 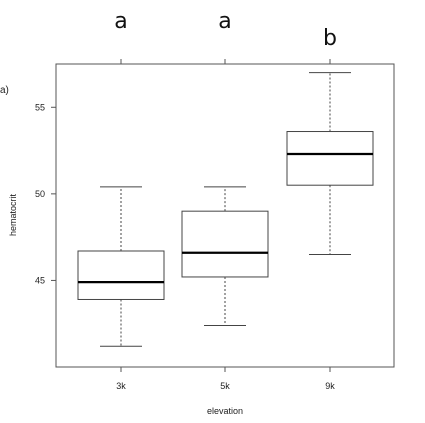 What do you see at coordinates (121, 275) in the screenshot?
I see `box-3k` at bounding box center [121, 275].